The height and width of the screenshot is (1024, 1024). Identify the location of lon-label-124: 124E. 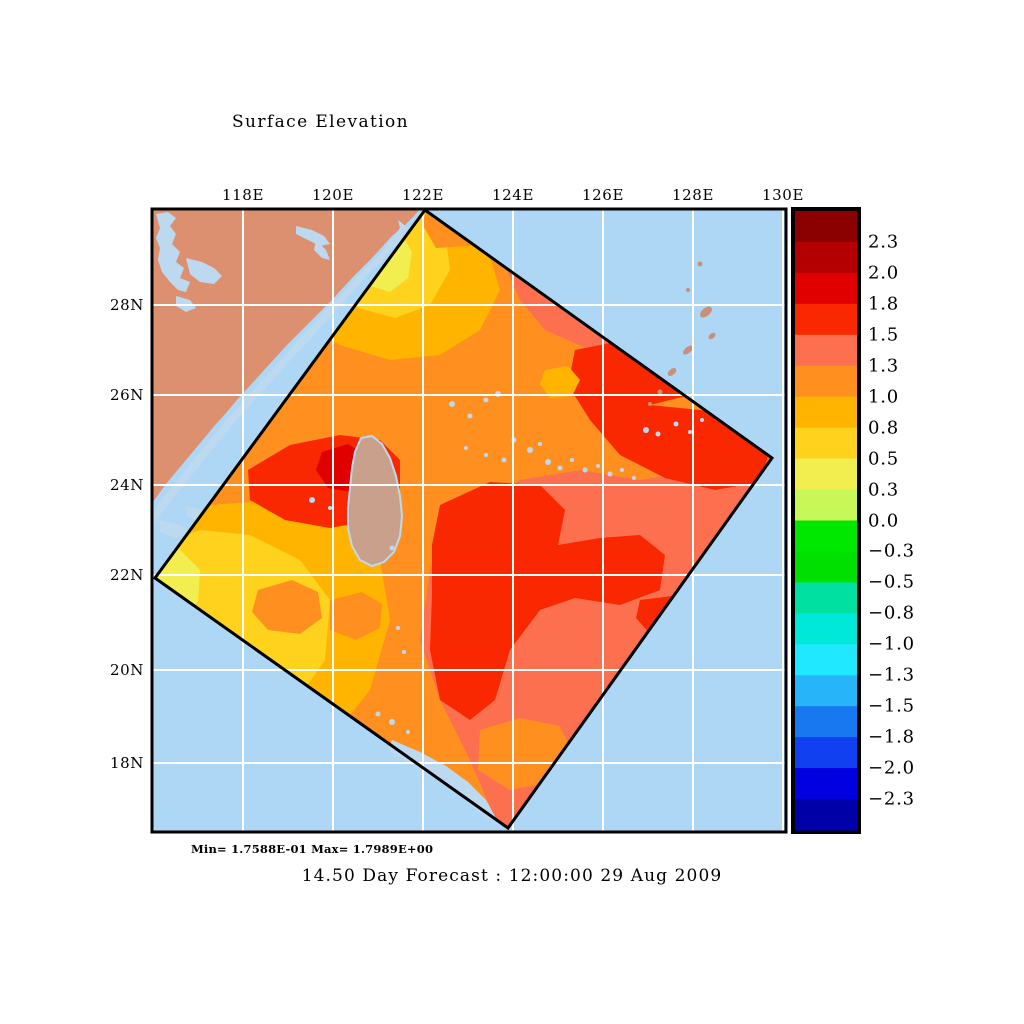
(513, 195).